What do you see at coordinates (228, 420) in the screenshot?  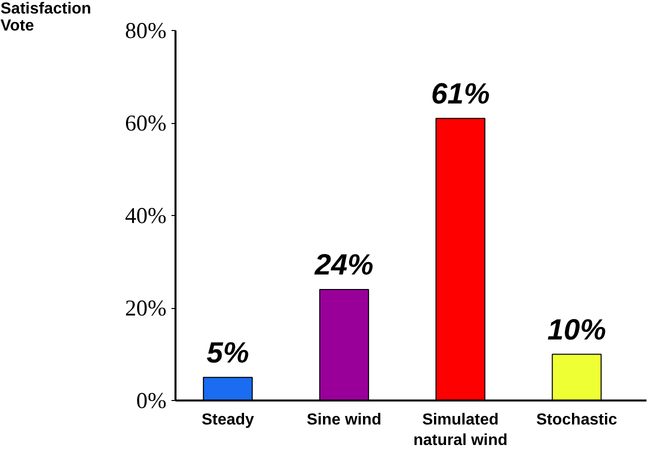 I see `x-tick-label: Steady` at bounding box center [228, 420].